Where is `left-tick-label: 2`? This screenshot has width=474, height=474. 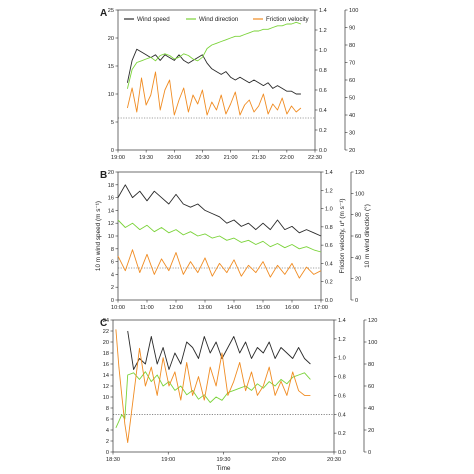
left-tick-label: 2 is located at coordinates (107, 442).